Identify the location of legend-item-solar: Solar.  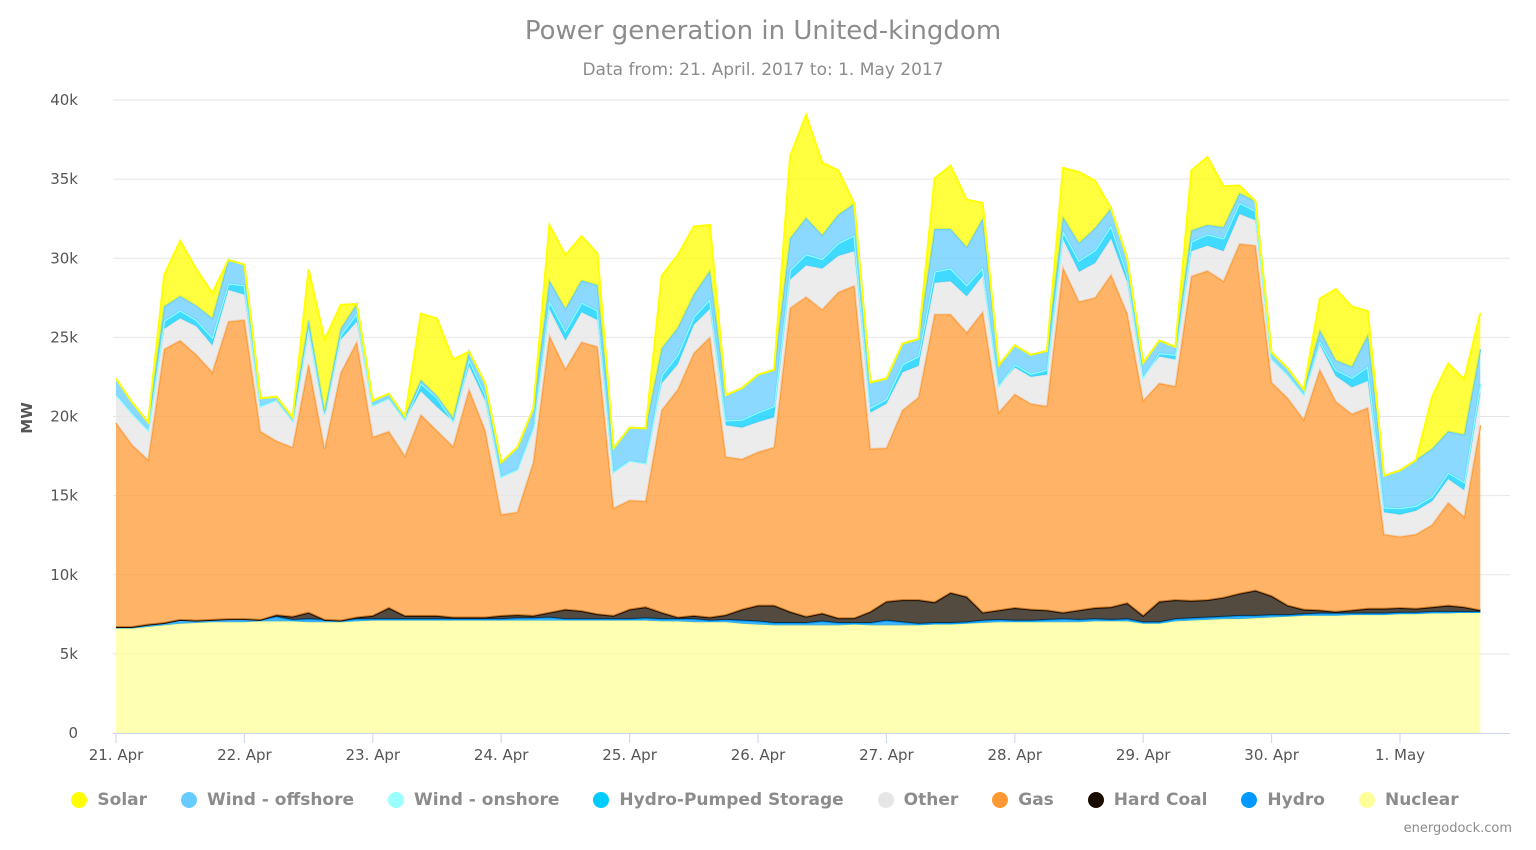
(109, 800).